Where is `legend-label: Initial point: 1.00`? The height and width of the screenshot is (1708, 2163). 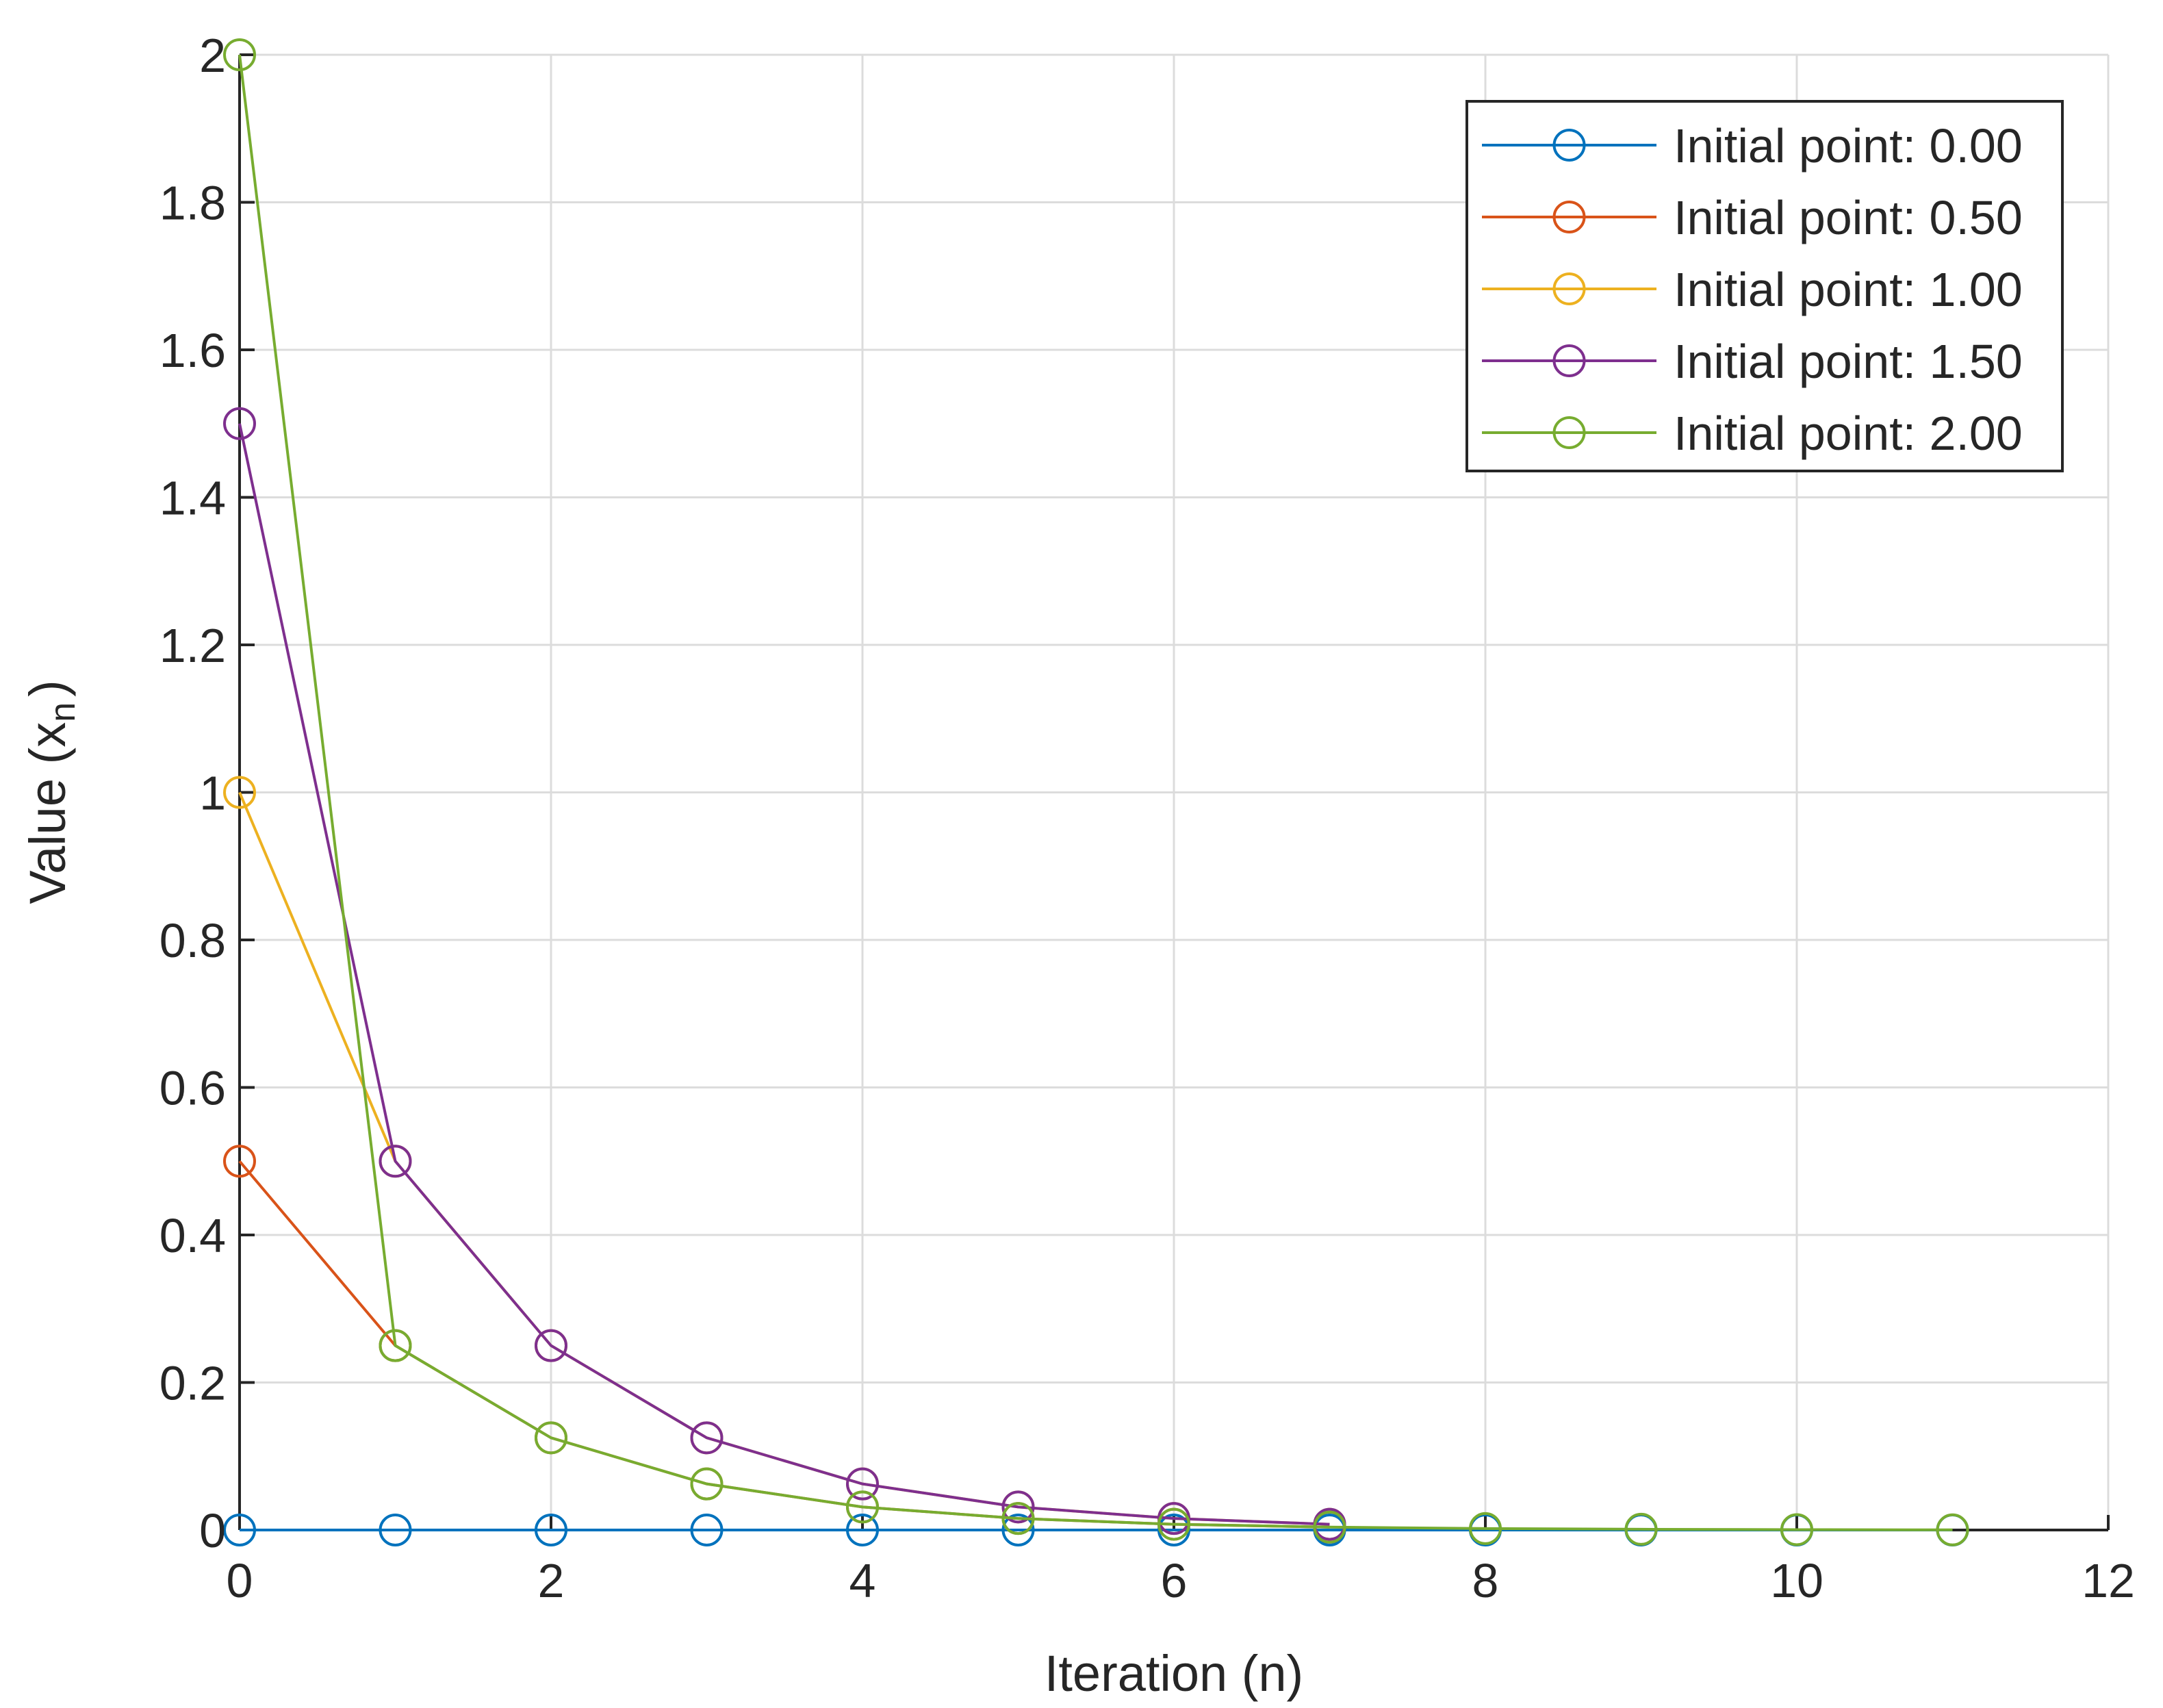 legend-label: Initial point: 1.00 is located at coordinates (1848, 289).